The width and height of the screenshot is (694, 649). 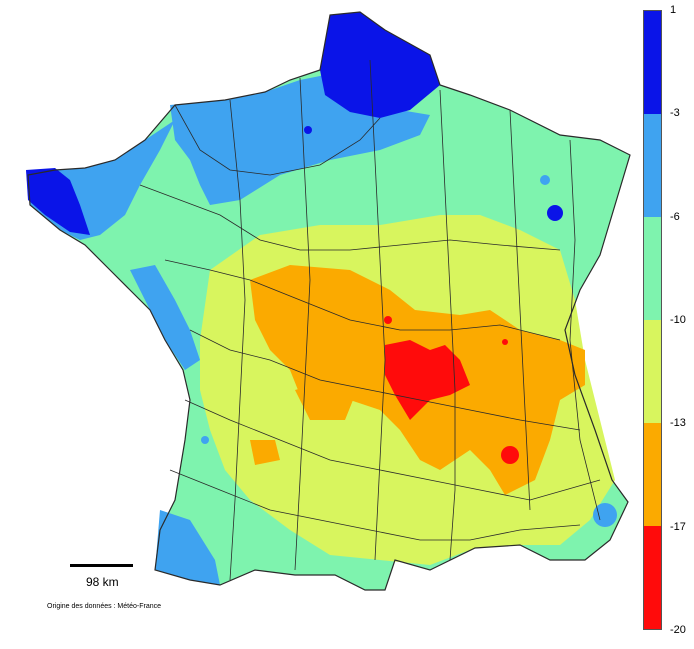 What do you see at coordinates (58, 201) in the screenshot?
I see `brittany-tip` at bounding box center [58, 201].